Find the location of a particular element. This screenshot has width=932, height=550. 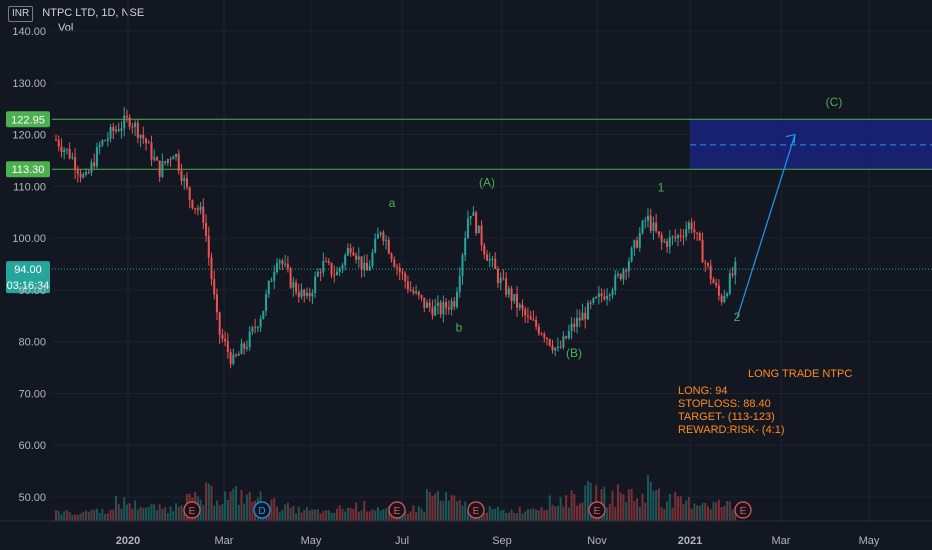

y-tick-label: 90.00 is located at coordinates (32, 291).